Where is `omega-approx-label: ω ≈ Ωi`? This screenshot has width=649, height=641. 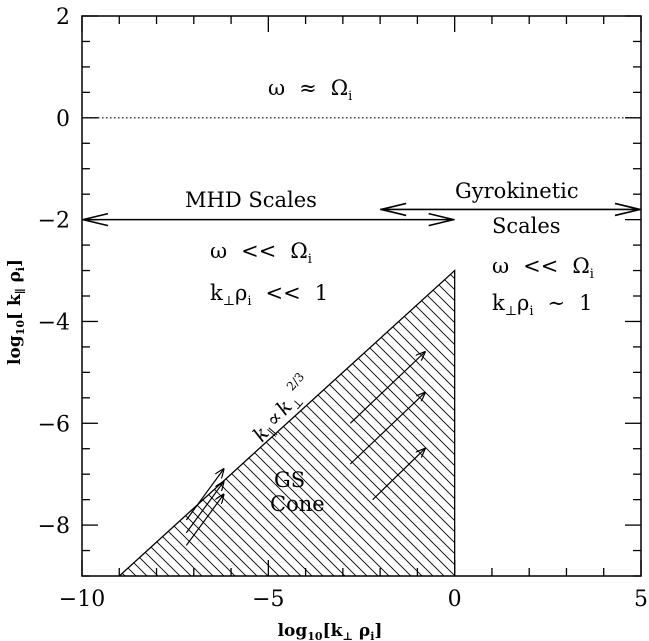
omega-approx-label: ω ≈ Ωi is located at coordinates (310, 90).